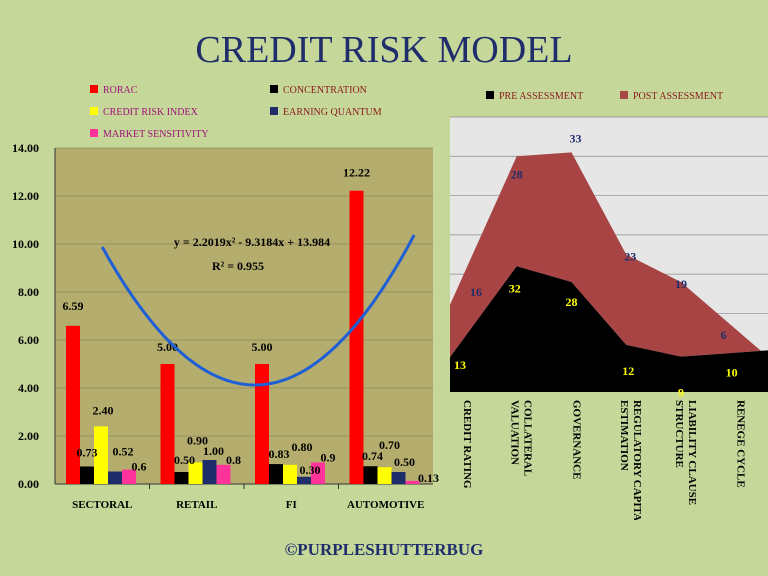 The height and width of the screenshot is (576, 768). Describe the element at coordinates (151, 112) in the screenshot. I see `legend-label: CREDIT RISK INDEX` at that location.